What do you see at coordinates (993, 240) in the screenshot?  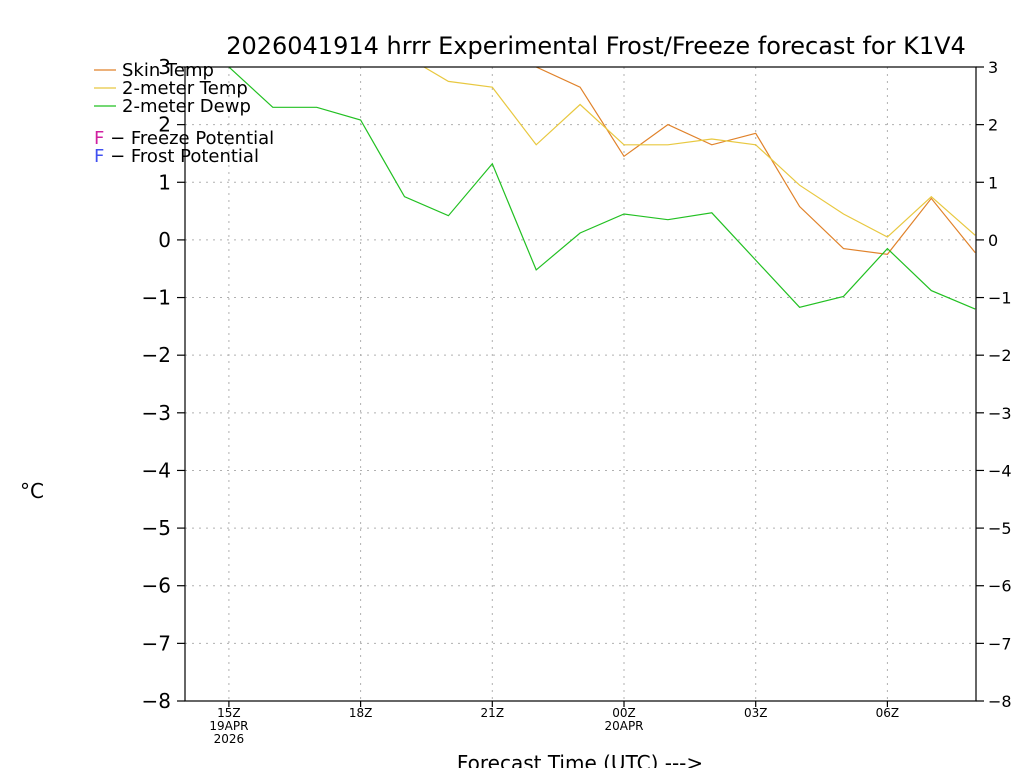 I see `y-tick-label-right: 0` at bounding box center [993, 240].